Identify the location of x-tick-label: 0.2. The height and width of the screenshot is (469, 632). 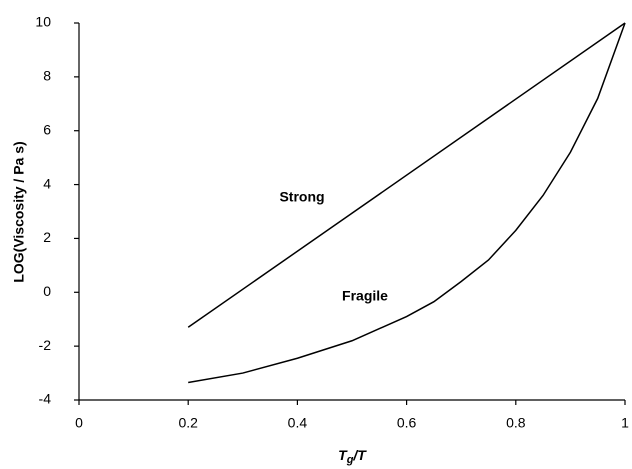
(188, 423).